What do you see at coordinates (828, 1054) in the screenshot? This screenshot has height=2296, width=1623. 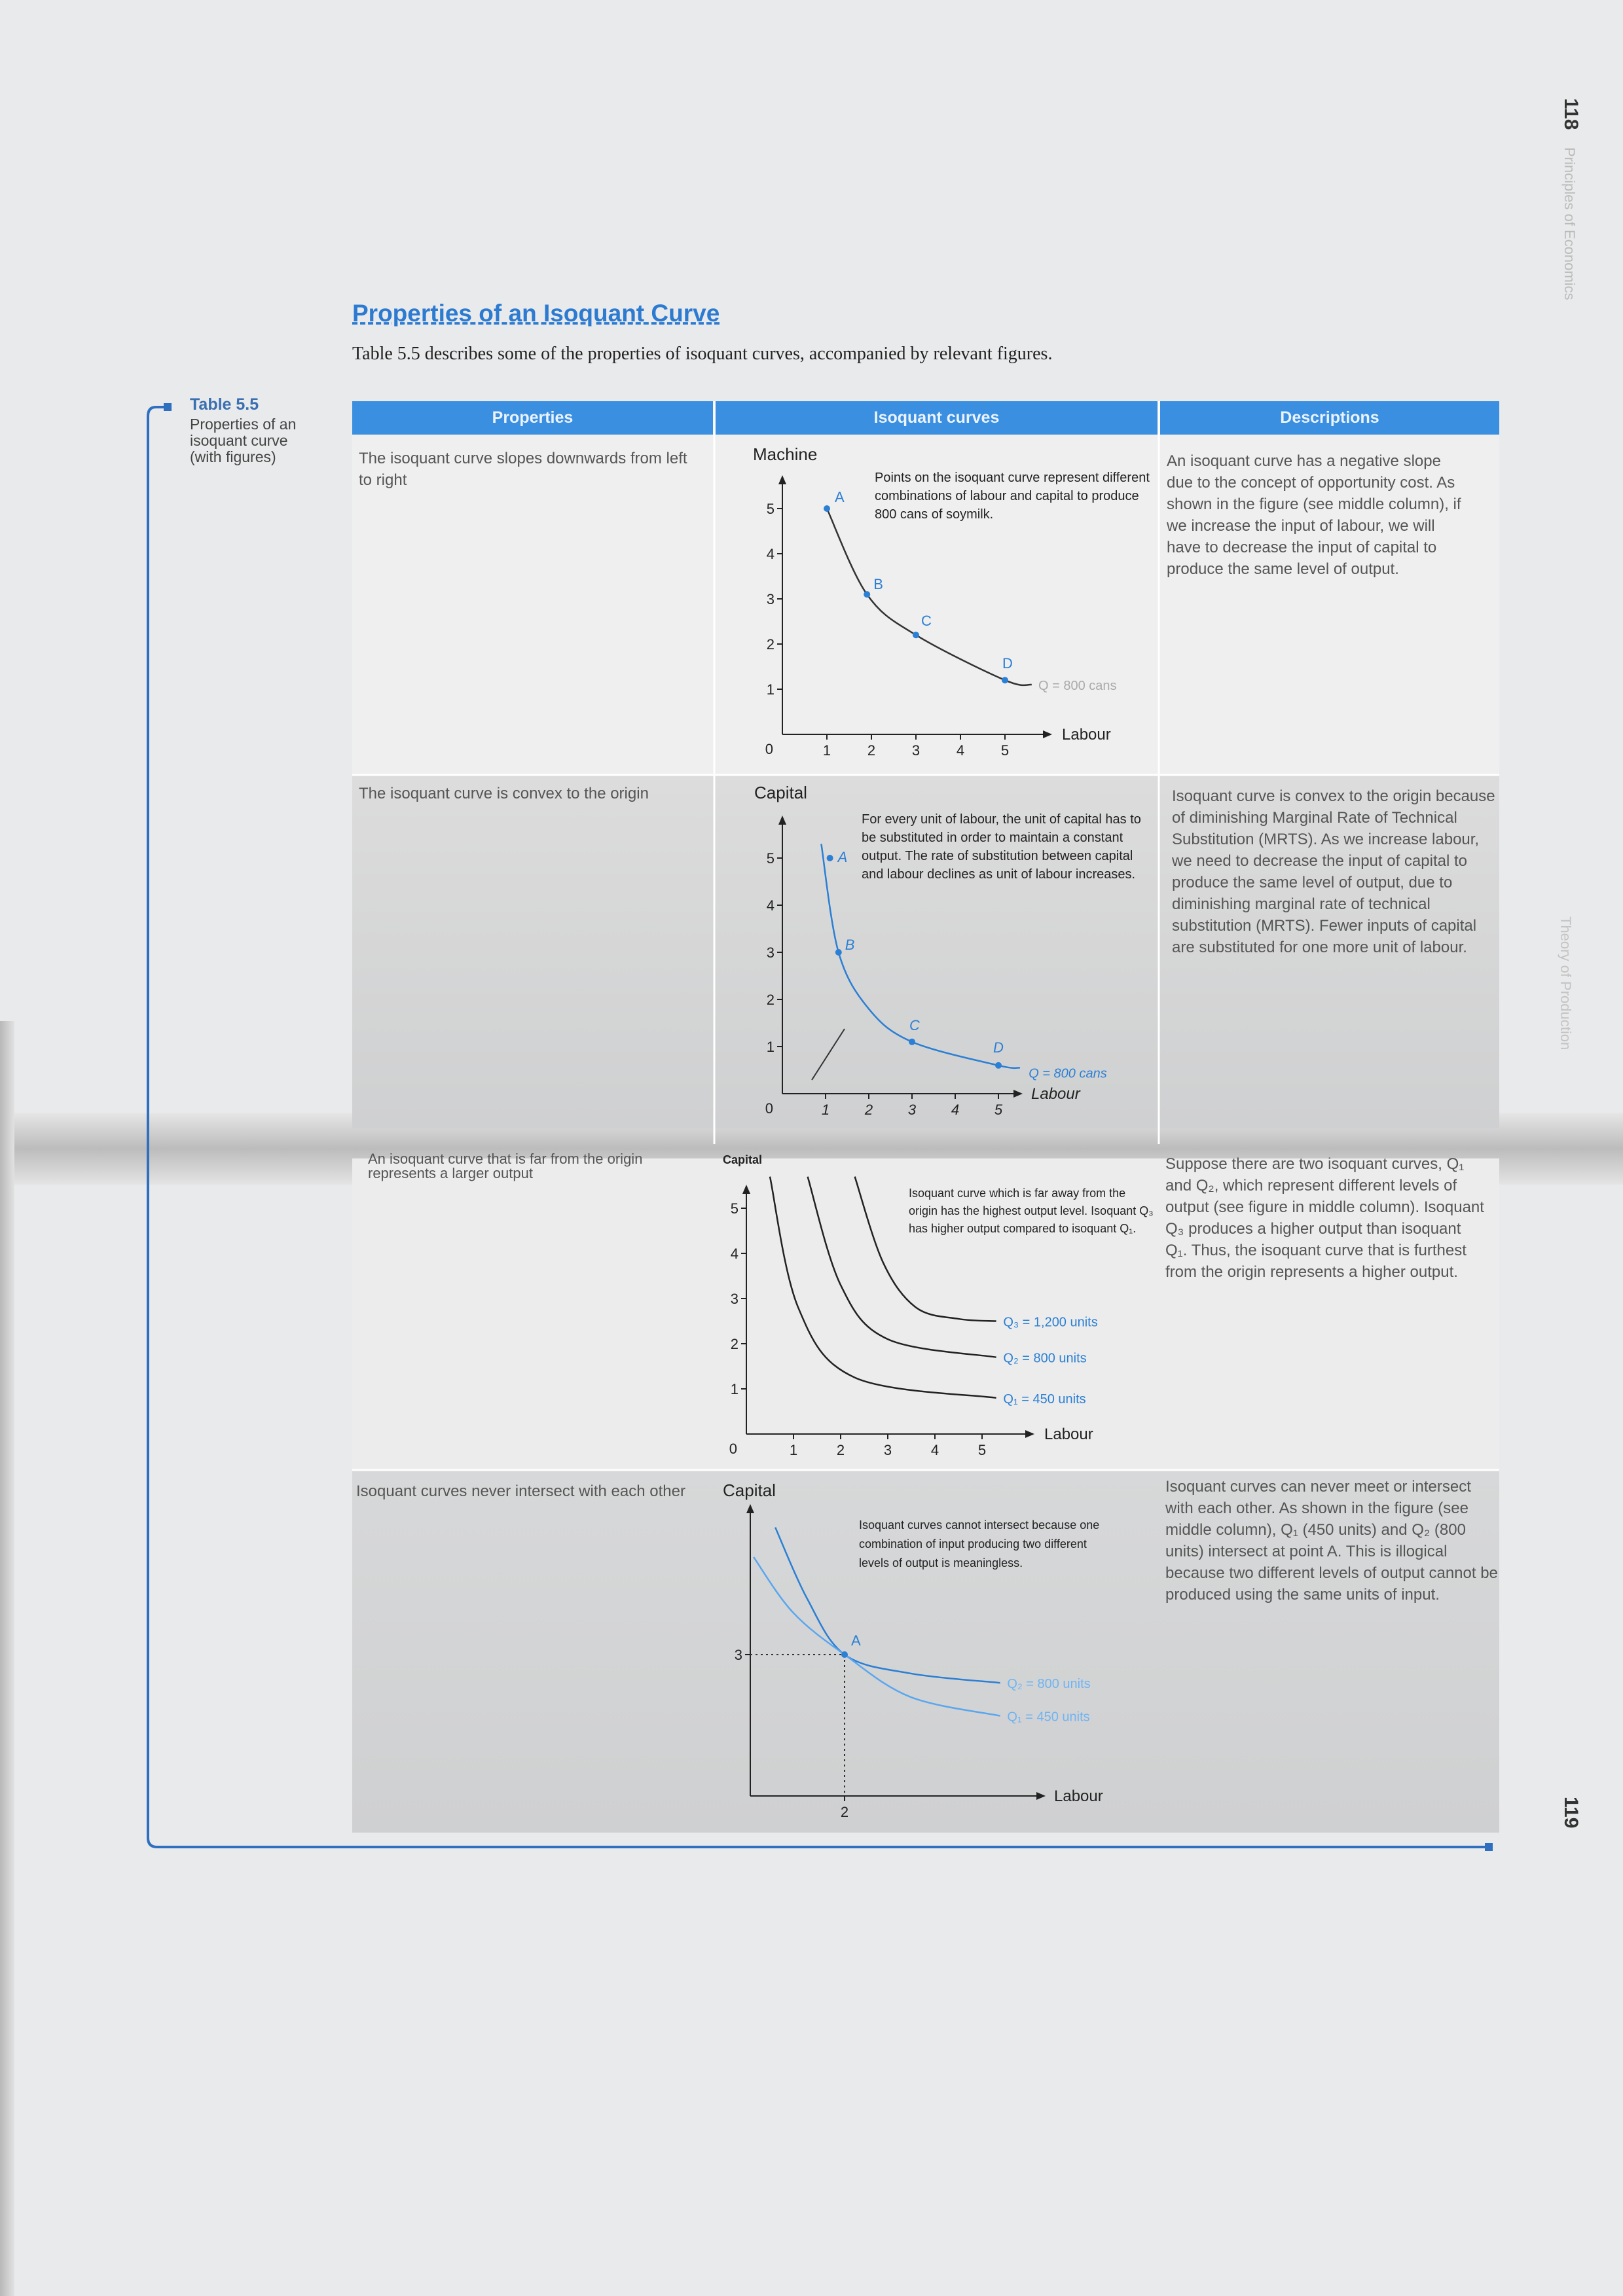 I see `direction-arrow` at bounding box center [828, 1054].